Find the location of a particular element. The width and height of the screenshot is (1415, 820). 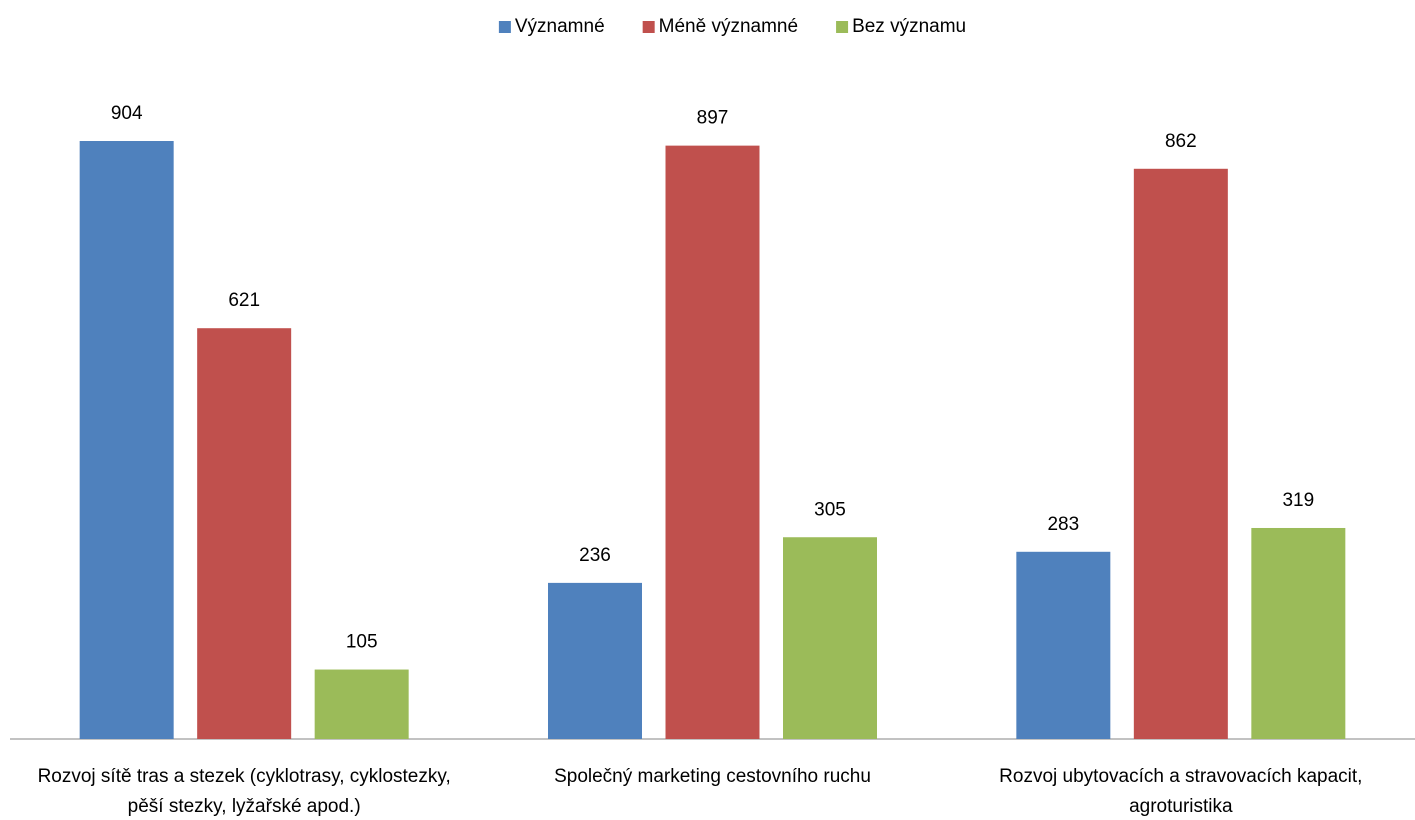

data-label: 236 is located at coordinates (595, 555).